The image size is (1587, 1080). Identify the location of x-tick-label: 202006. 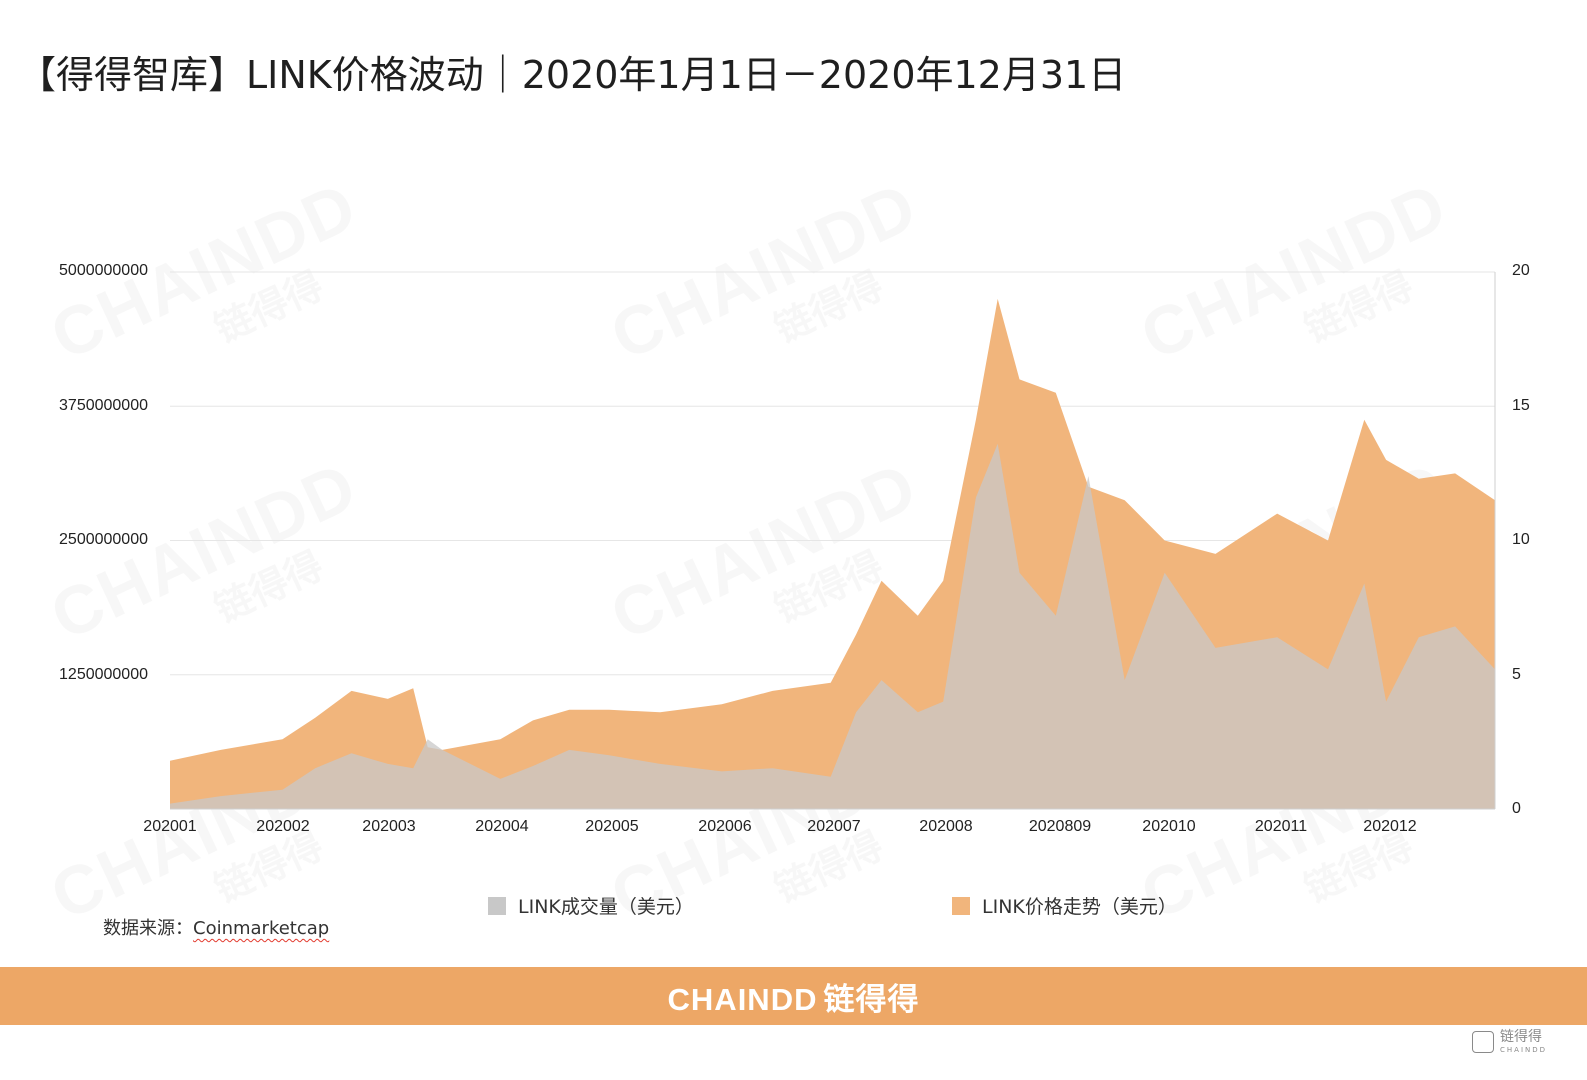
(725, 826).